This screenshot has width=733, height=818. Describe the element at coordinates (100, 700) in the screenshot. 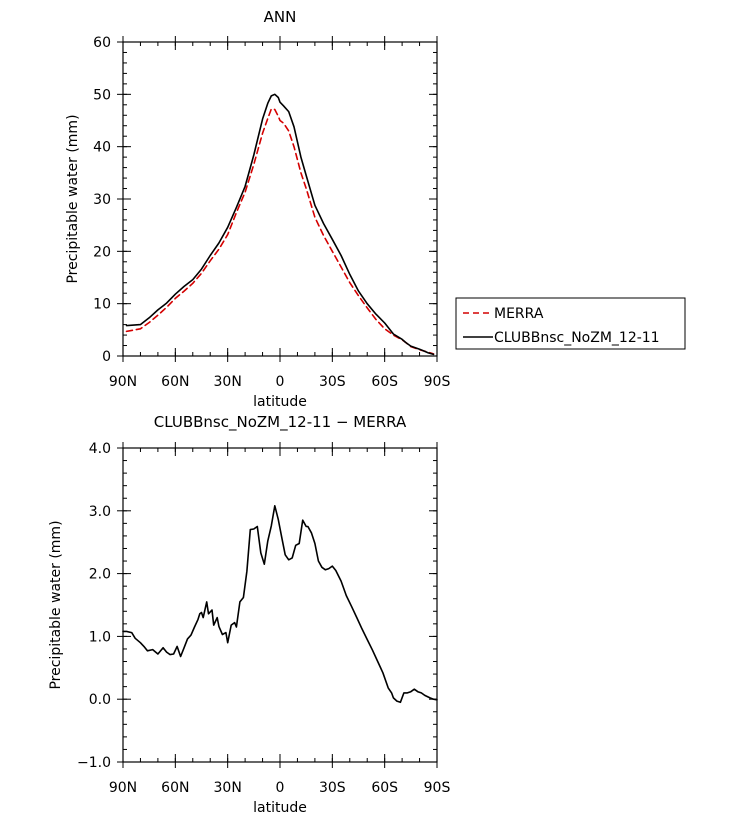

I see `bottom-y-tick-label: 0.0` at that location.